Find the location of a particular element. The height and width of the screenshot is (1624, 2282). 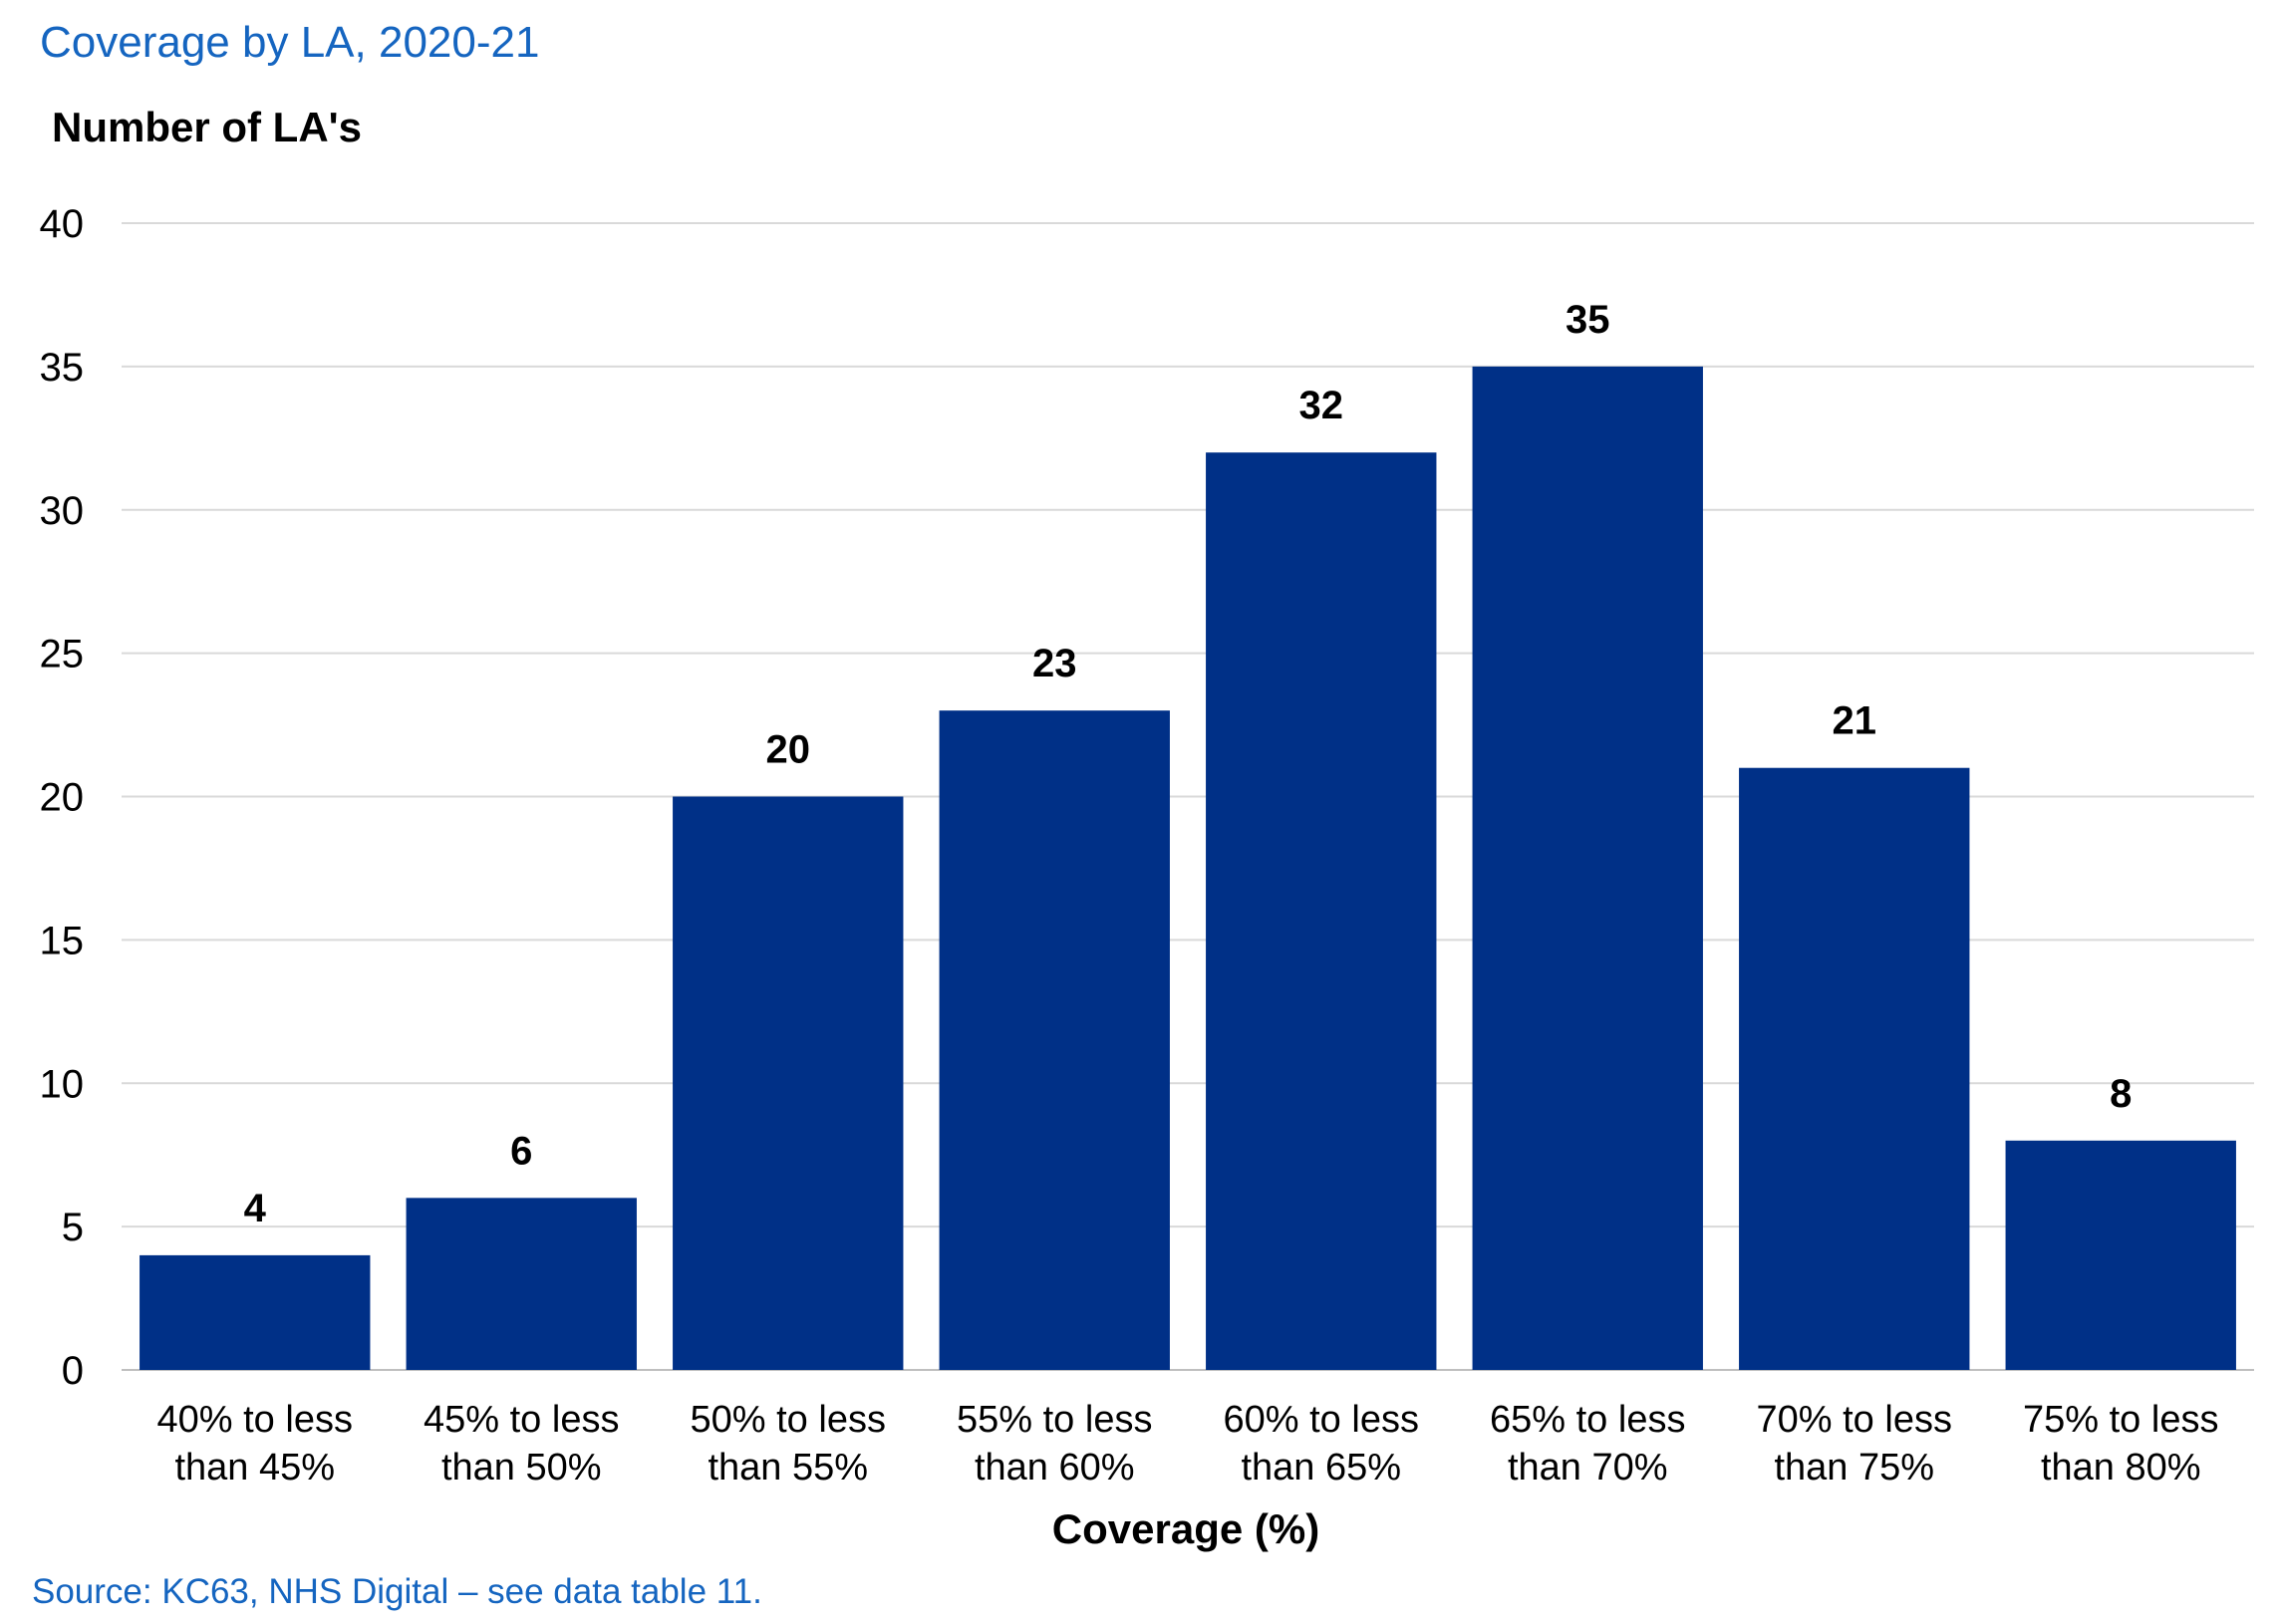

y-tick-label: 30 is located at coordinates (62, 511).